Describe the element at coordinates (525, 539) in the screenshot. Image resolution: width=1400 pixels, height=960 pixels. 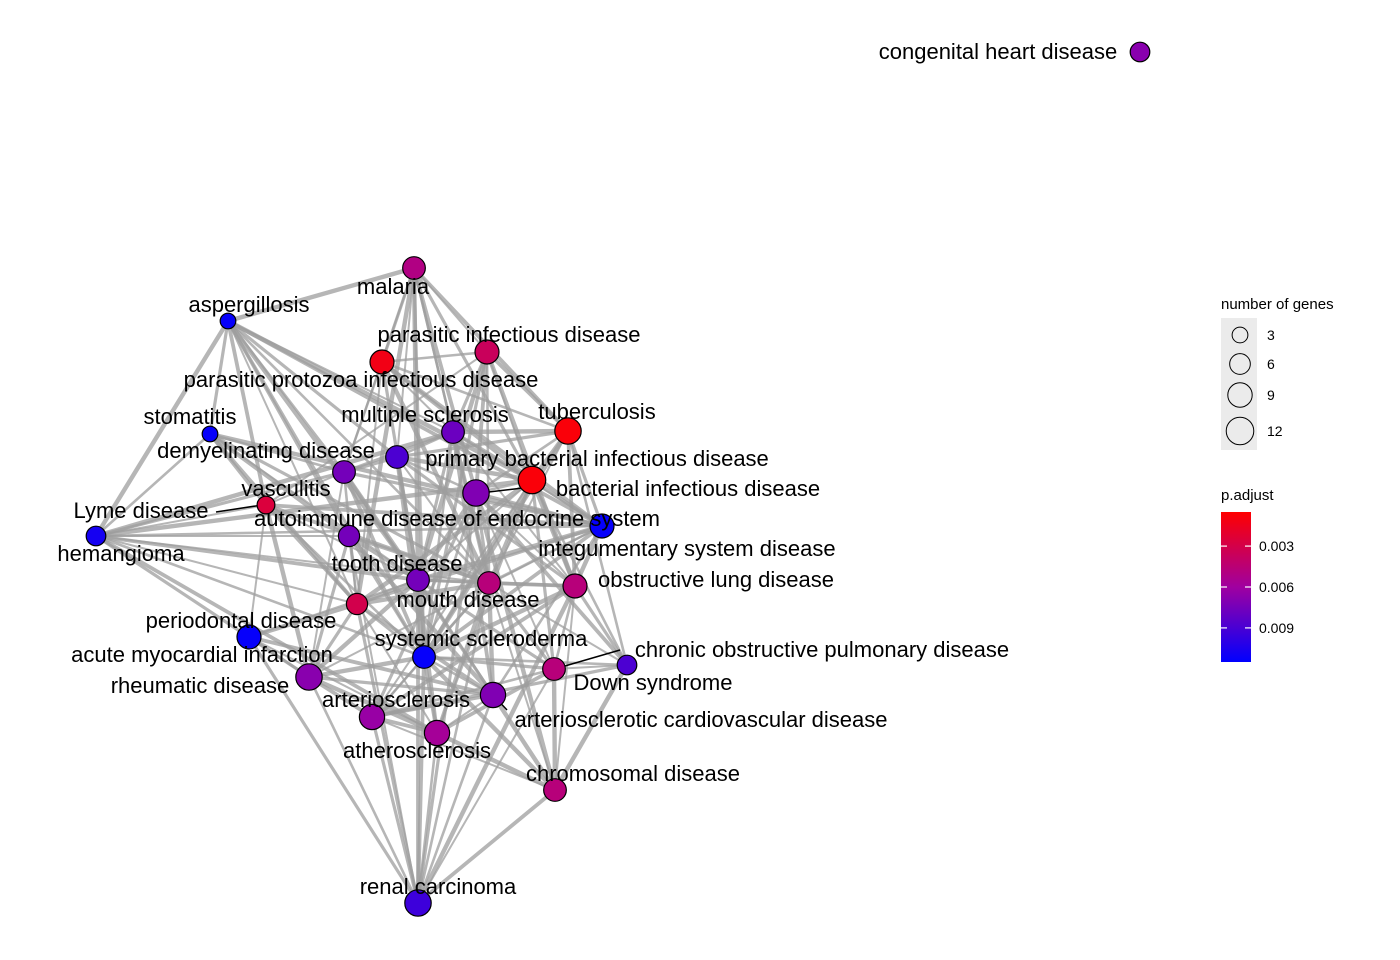
I see `edge-integumentary-system-disease--obstructive-lung-disease` at that location.